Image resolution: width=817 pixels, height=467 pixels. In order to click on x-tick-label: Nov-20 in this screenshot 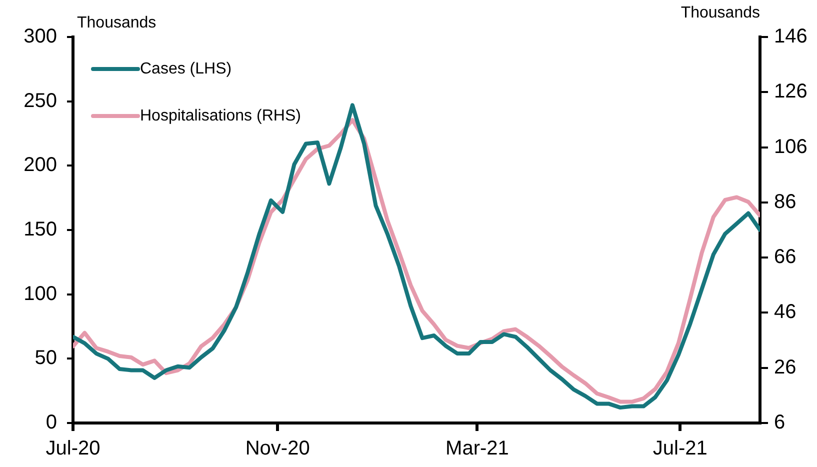, I will do `click(277, 449)`.